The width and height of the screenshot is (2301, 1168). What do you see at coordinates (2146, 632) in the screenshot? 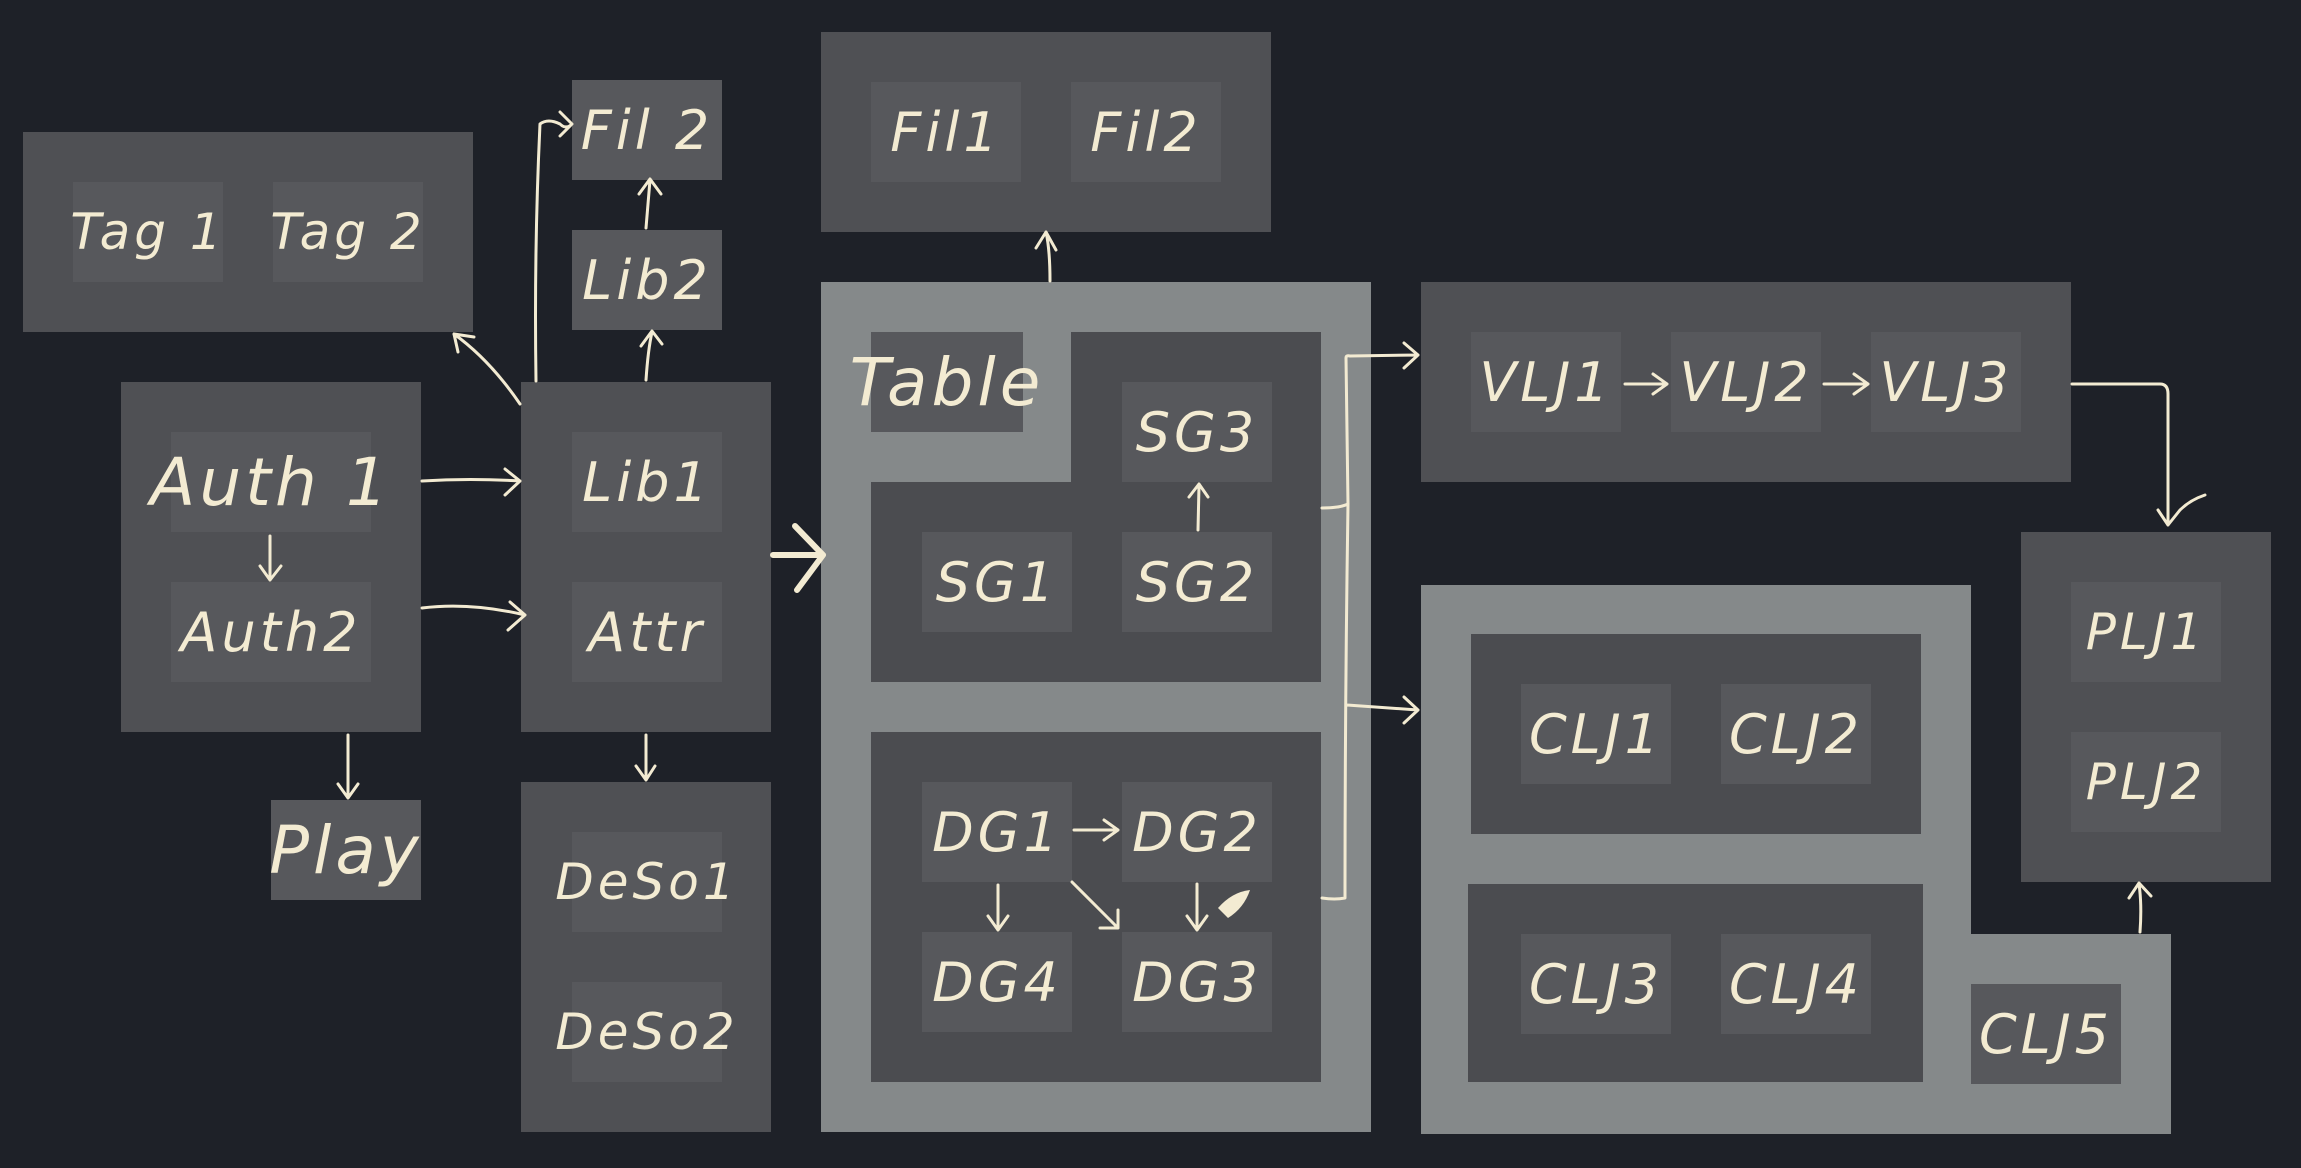
I see `plj1-node: PLJ1` at bounding box center [2146, 632].